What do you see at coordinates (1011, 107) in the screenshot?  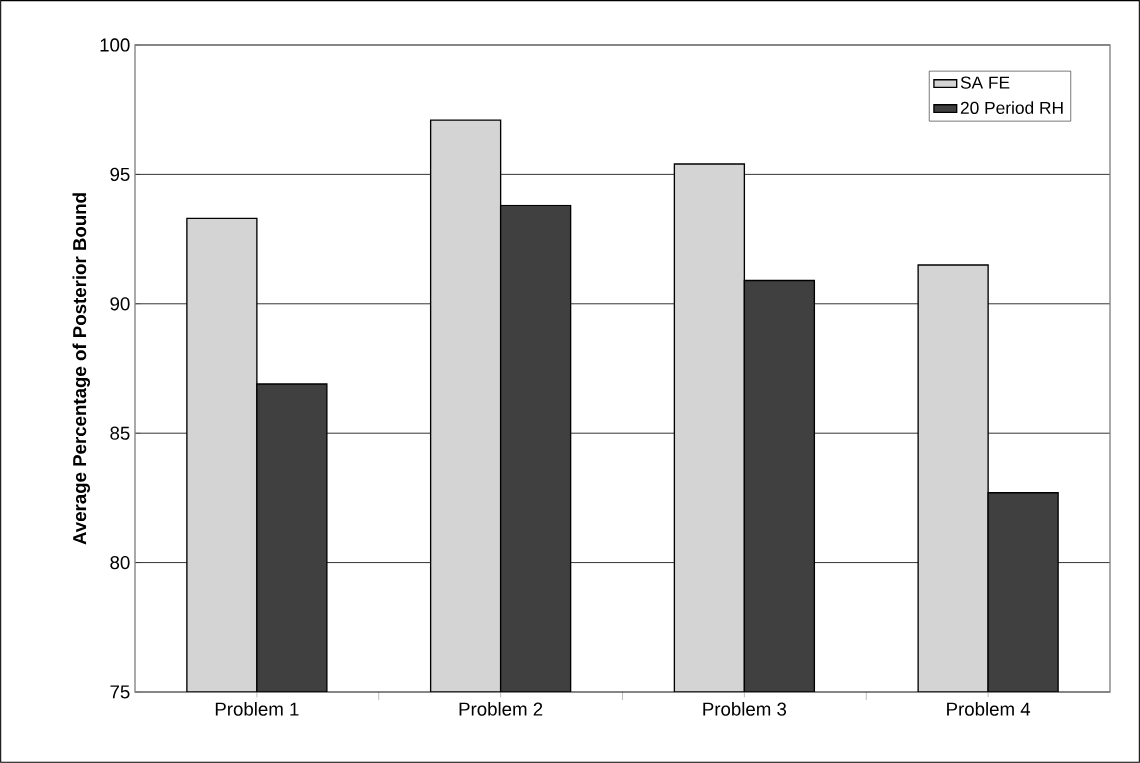 I see `legend-label: 20 Period RH` at bounding box center [1011, 107].